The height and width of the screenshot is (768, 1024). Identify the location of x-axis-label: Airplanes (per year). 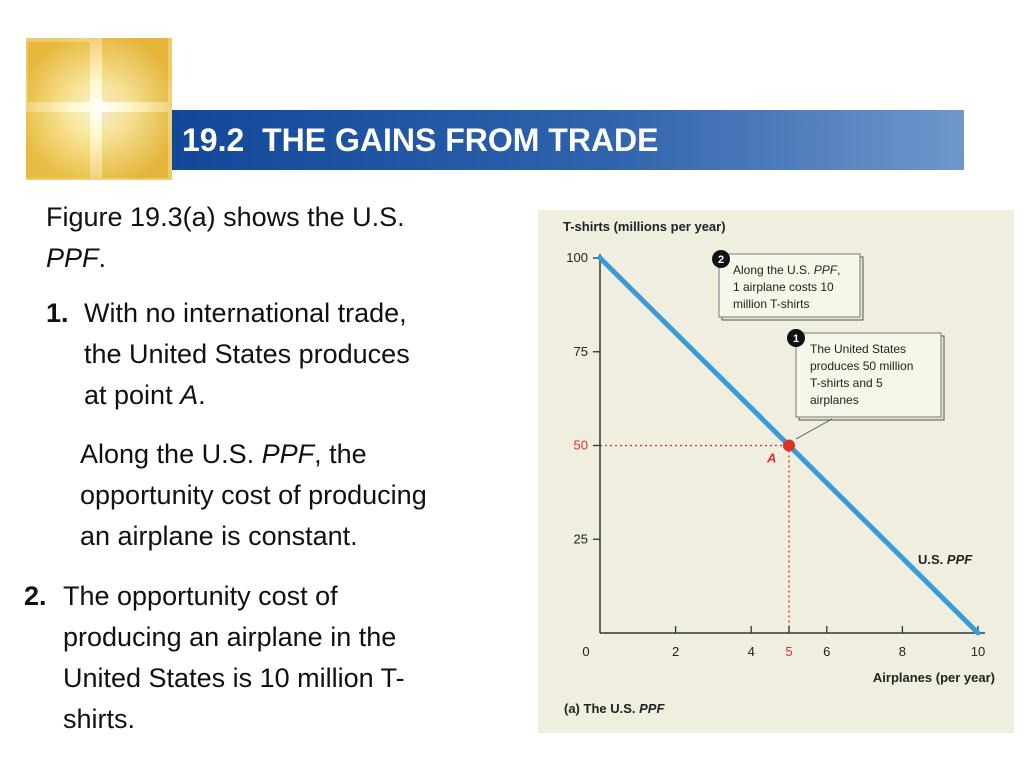
(934, 677).